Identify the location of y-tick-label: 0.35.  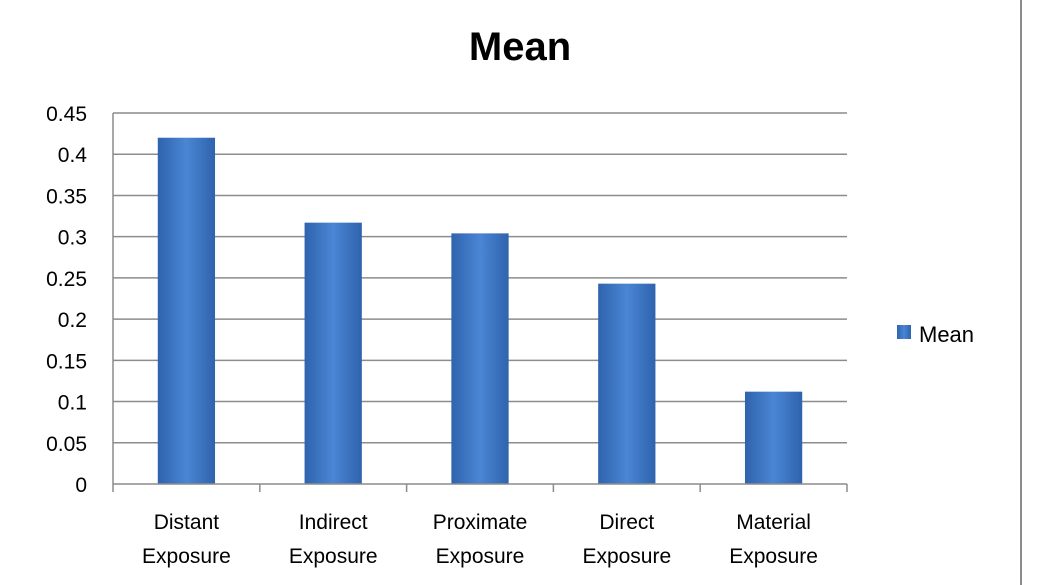
(66, 196).